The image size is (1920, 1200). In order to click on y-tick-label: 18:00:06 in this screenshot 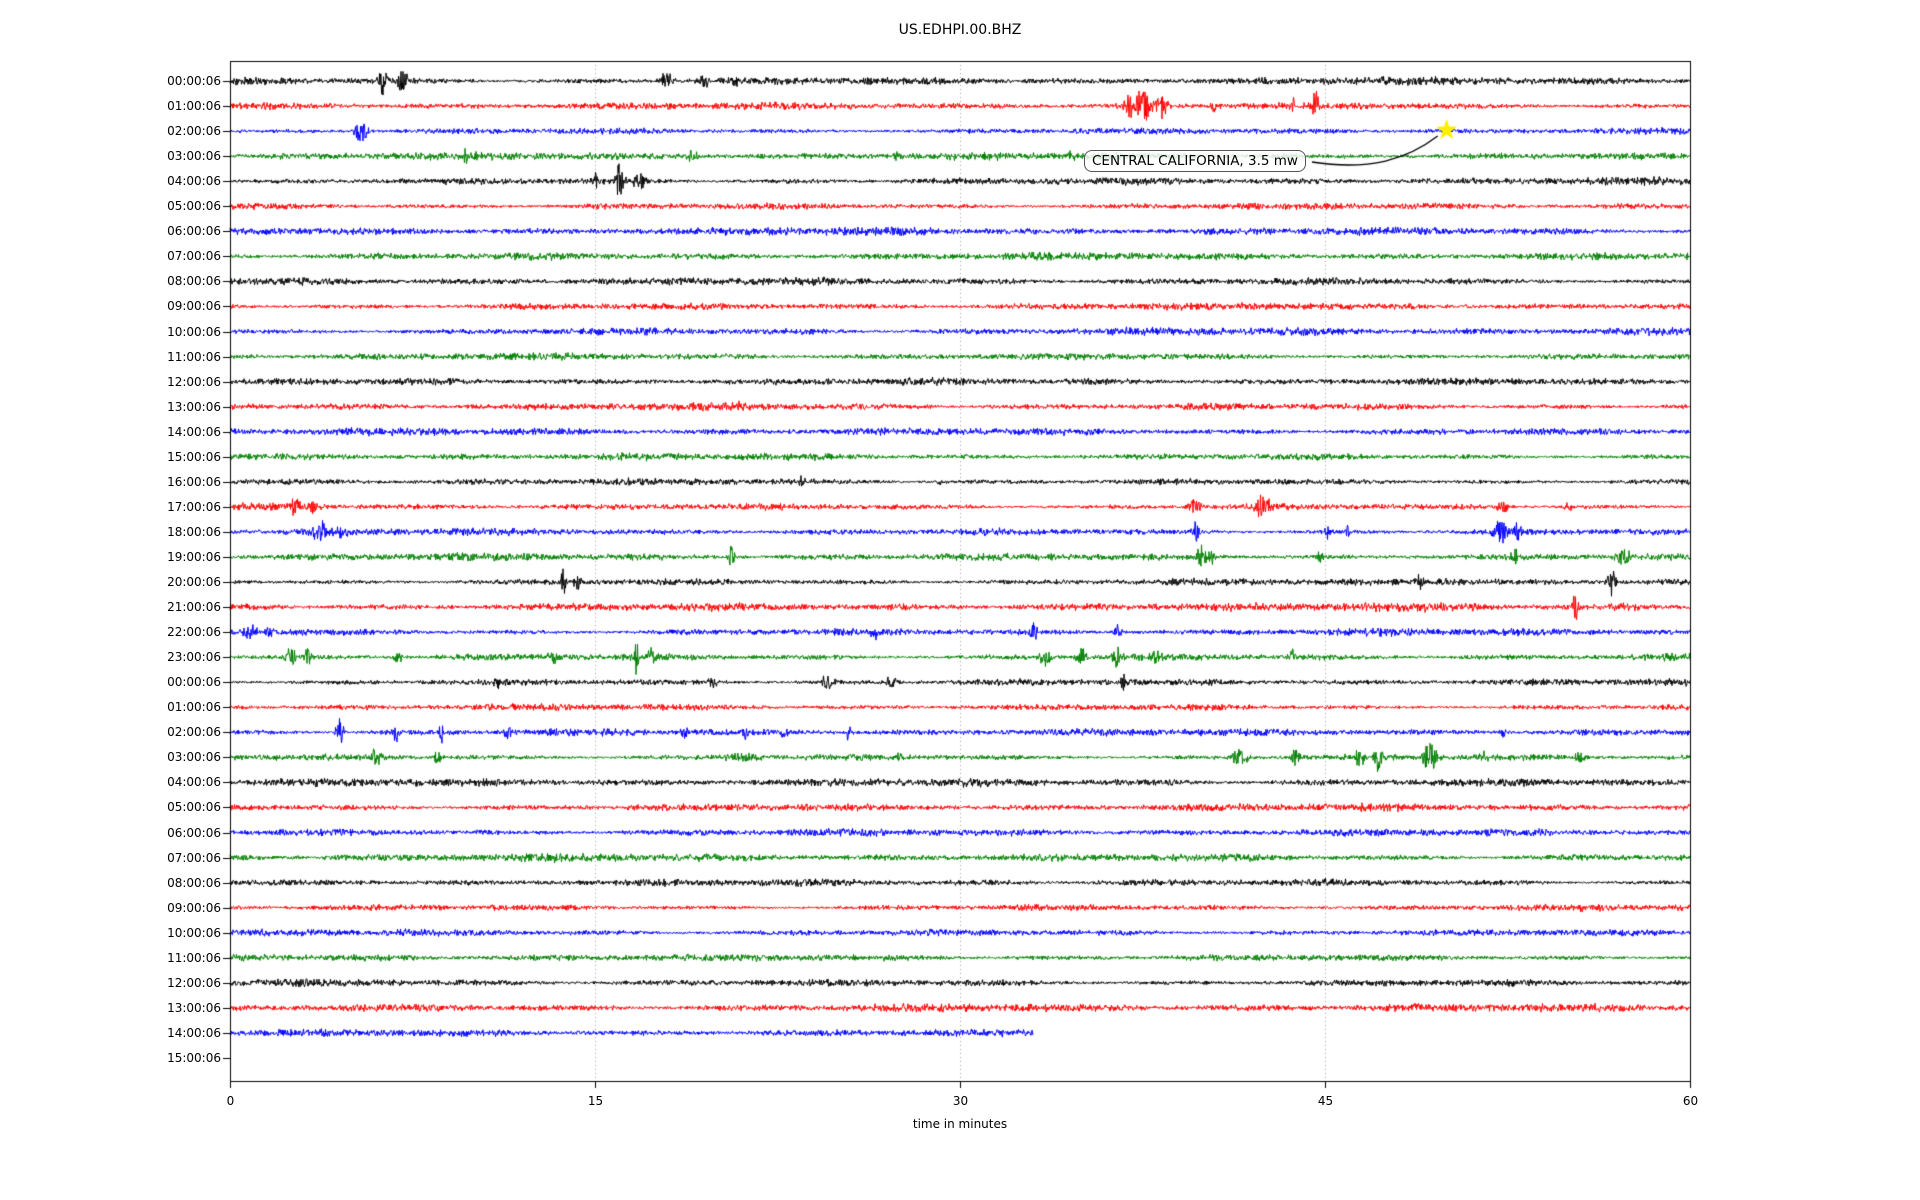, I will do `click(194, 531)`.